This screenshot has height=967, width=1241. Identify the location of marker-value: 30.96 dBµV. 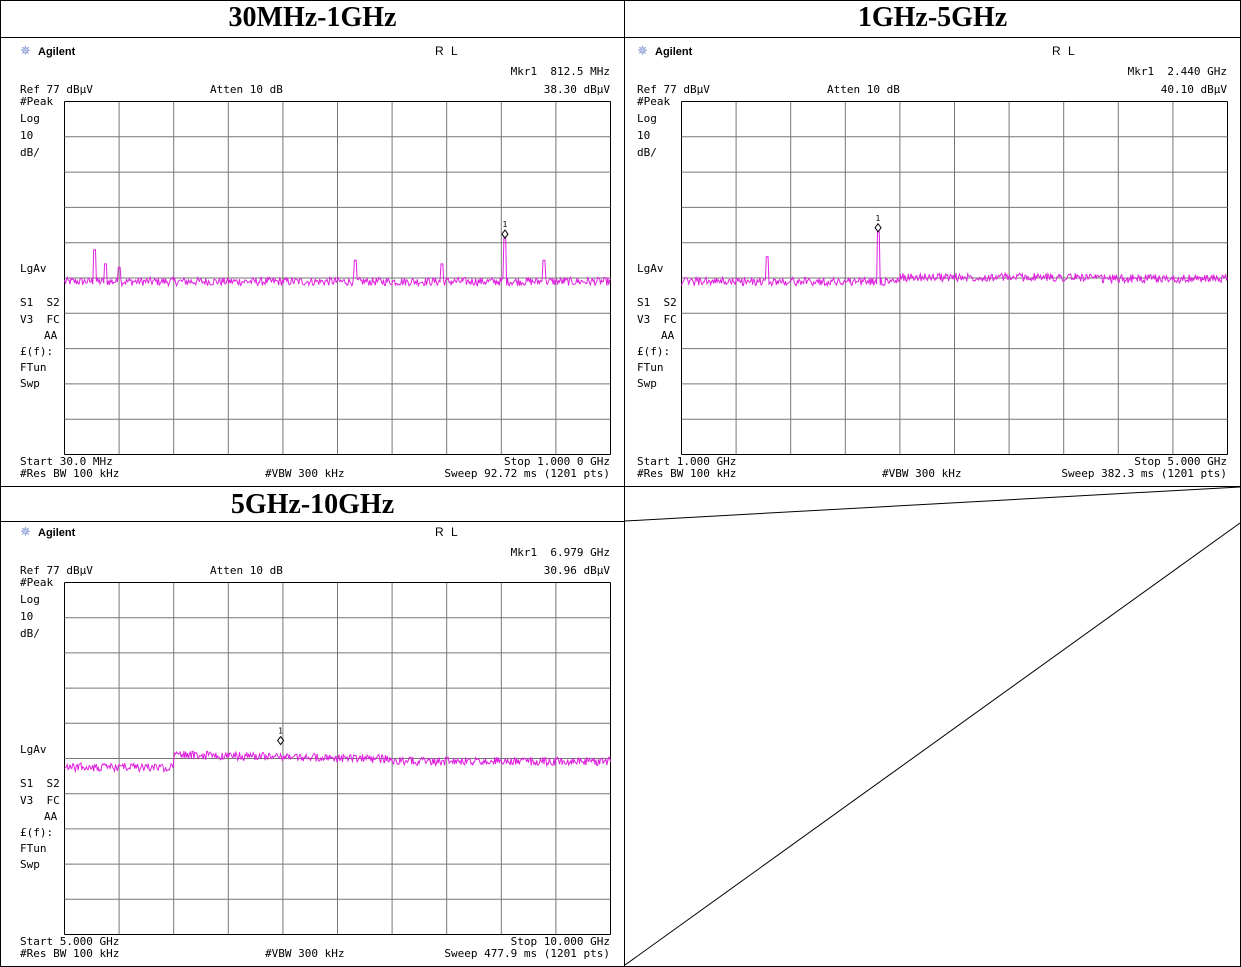
(576, 570).